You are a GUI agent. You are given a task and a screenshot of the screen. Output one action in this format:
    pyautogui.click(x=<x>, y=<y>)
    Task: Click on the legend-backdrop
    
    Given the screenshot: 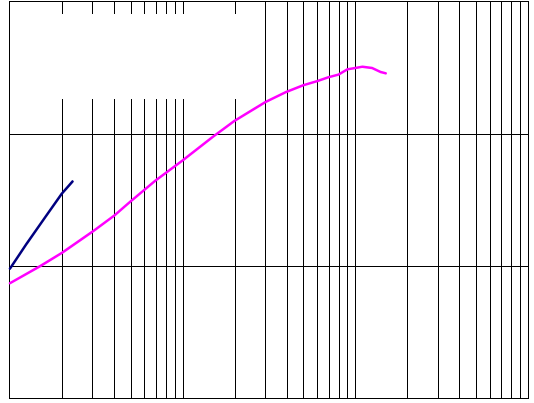 What is the action you would take?
    pyautogui.click(x=167, y=57)
    